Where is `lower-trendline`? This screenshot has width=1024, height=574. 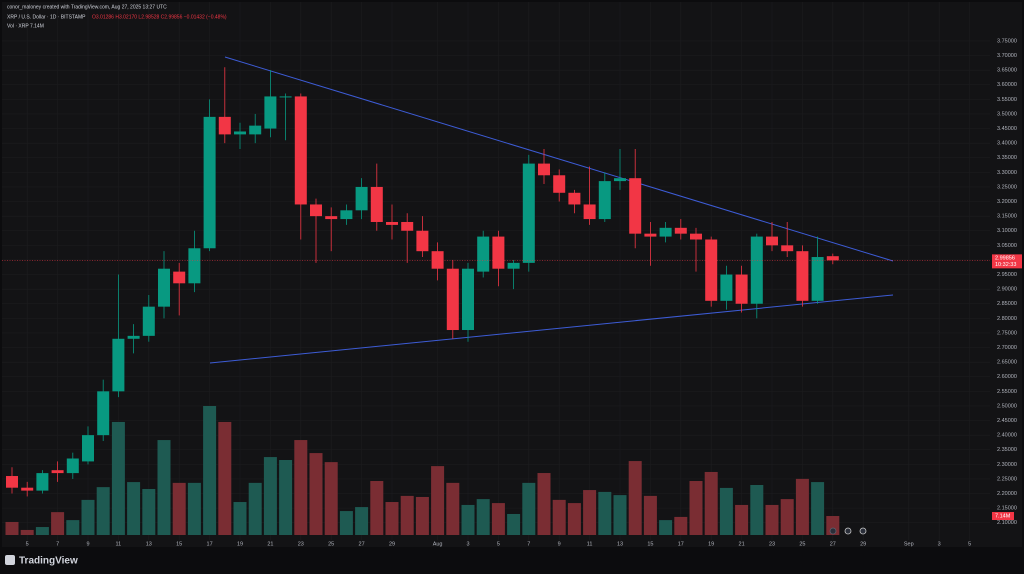
lower-trendline is located at coordinates (551, 329).